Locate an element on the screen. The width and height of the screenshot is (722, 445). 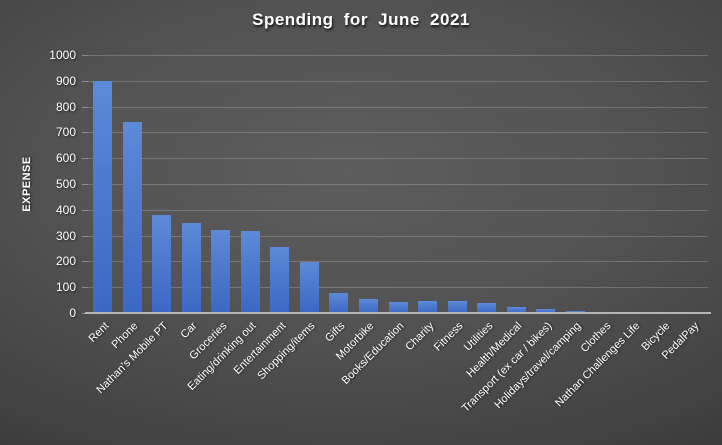
bar-groceries is located at coordinates (221, 271).